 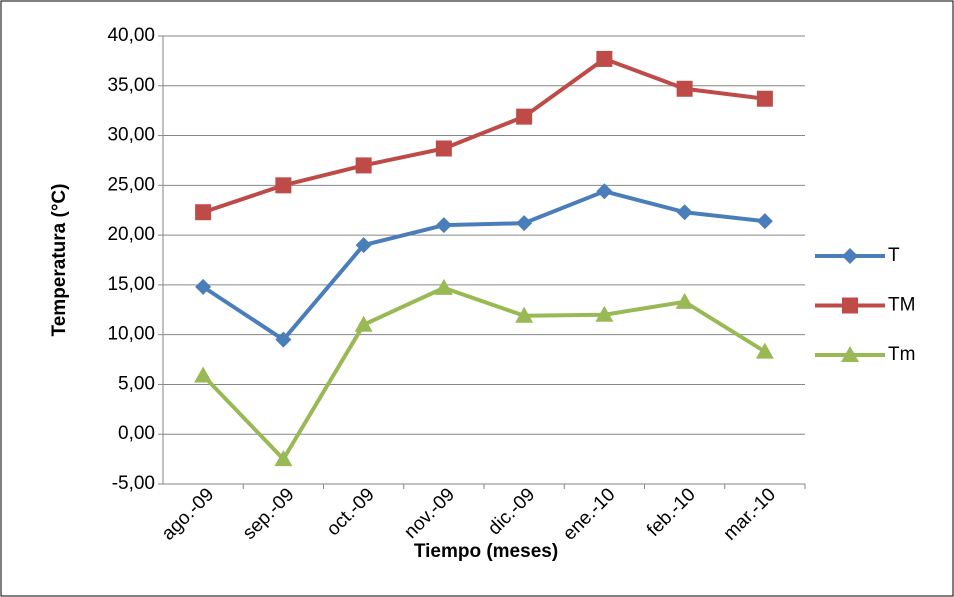 What do you see at coordinates (901, 354) in the screenshot?
I see `legend-label: Tm` at bounding box center [901, 354].